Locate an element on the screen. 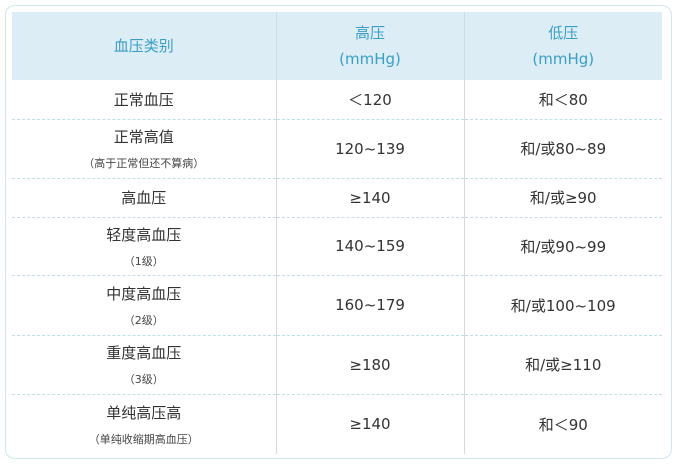  header-row: 血压类别 高压 (mmHg) 低压 (mmHg) is located at coordinates (337, 46).